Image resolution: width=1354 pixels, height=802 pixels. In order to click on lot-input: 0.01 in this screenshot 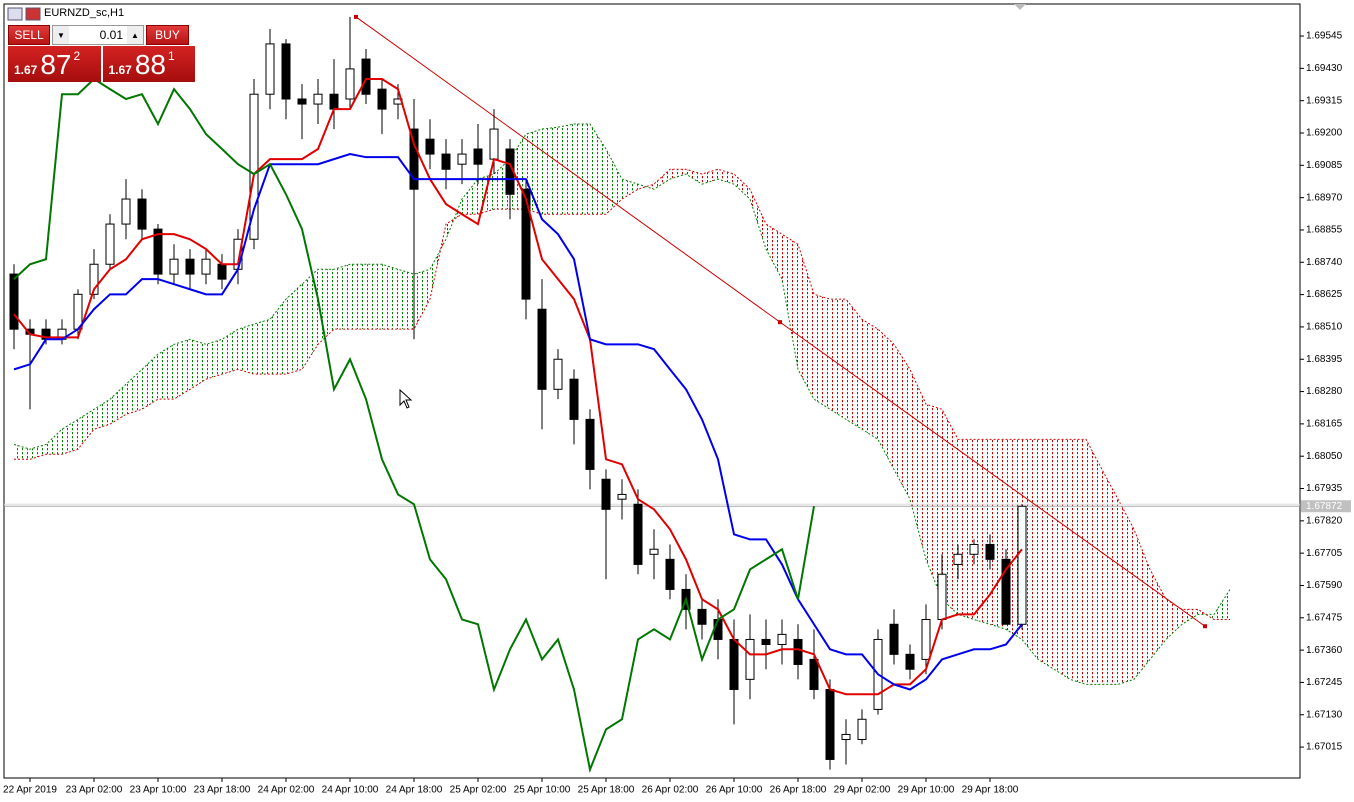, I will do `click(111, 35)`.